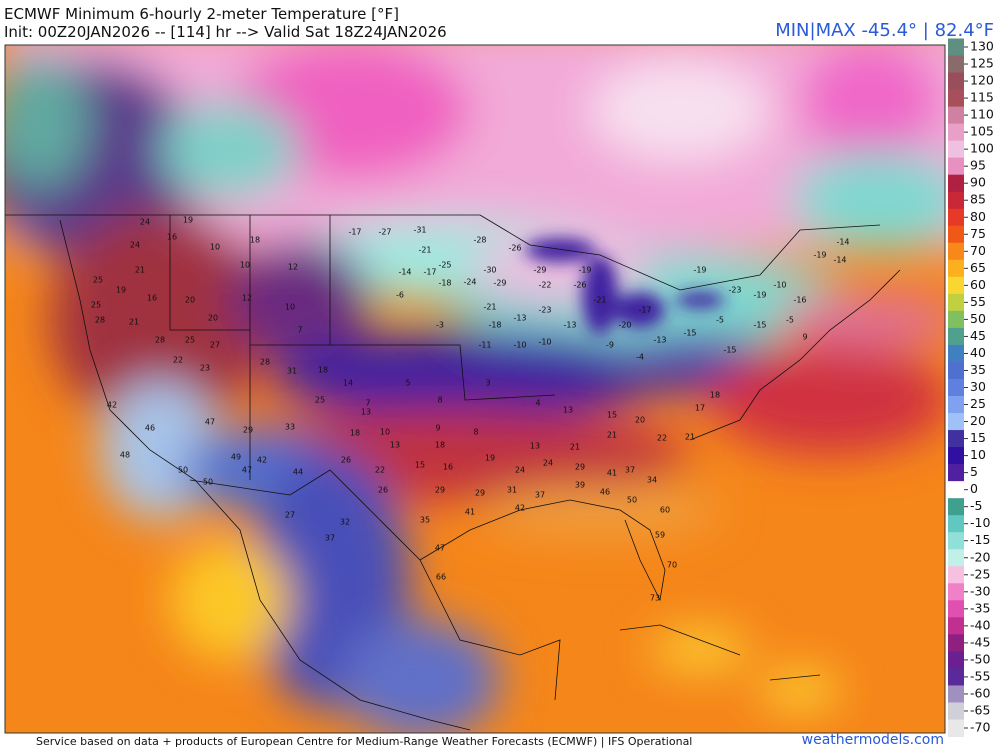  I want to click on colorbar-label: 120, so click(982, 80).